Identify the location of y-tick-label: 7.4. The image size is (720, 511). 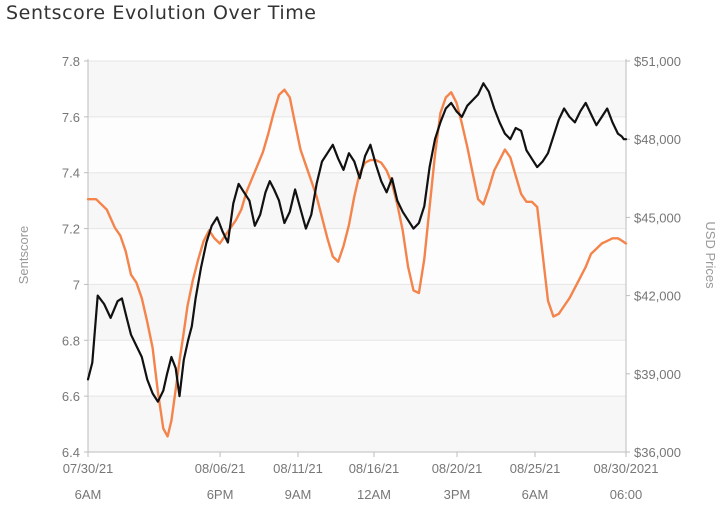
(71, 173).